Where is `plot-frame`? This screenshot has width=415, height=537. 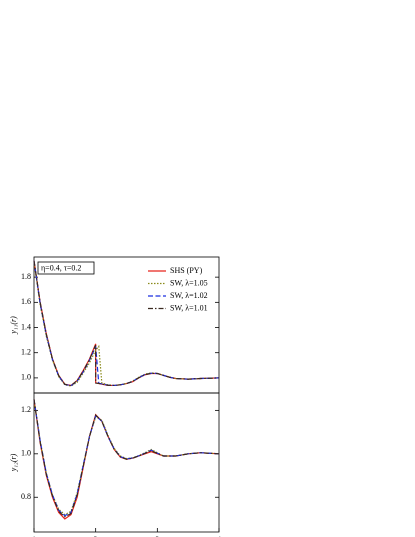
plot-frame is located at coordinates (126, 462).